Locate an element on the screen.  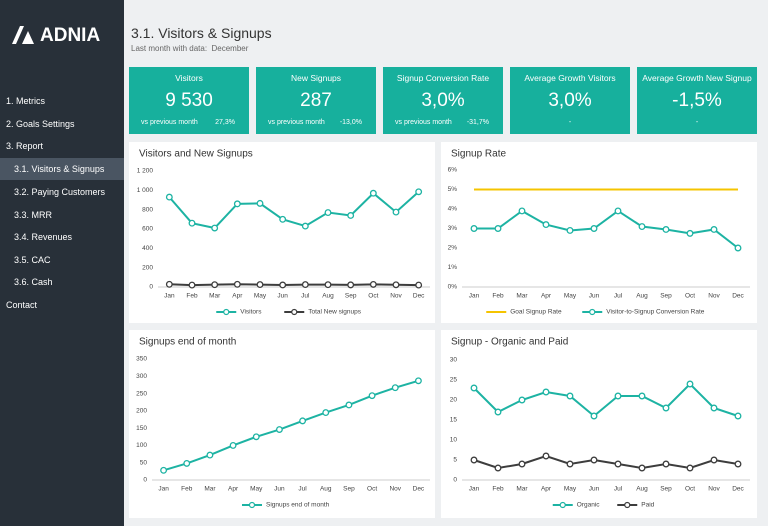
nav-item: 3.4. Revenues is located at coordinates (43, 237).